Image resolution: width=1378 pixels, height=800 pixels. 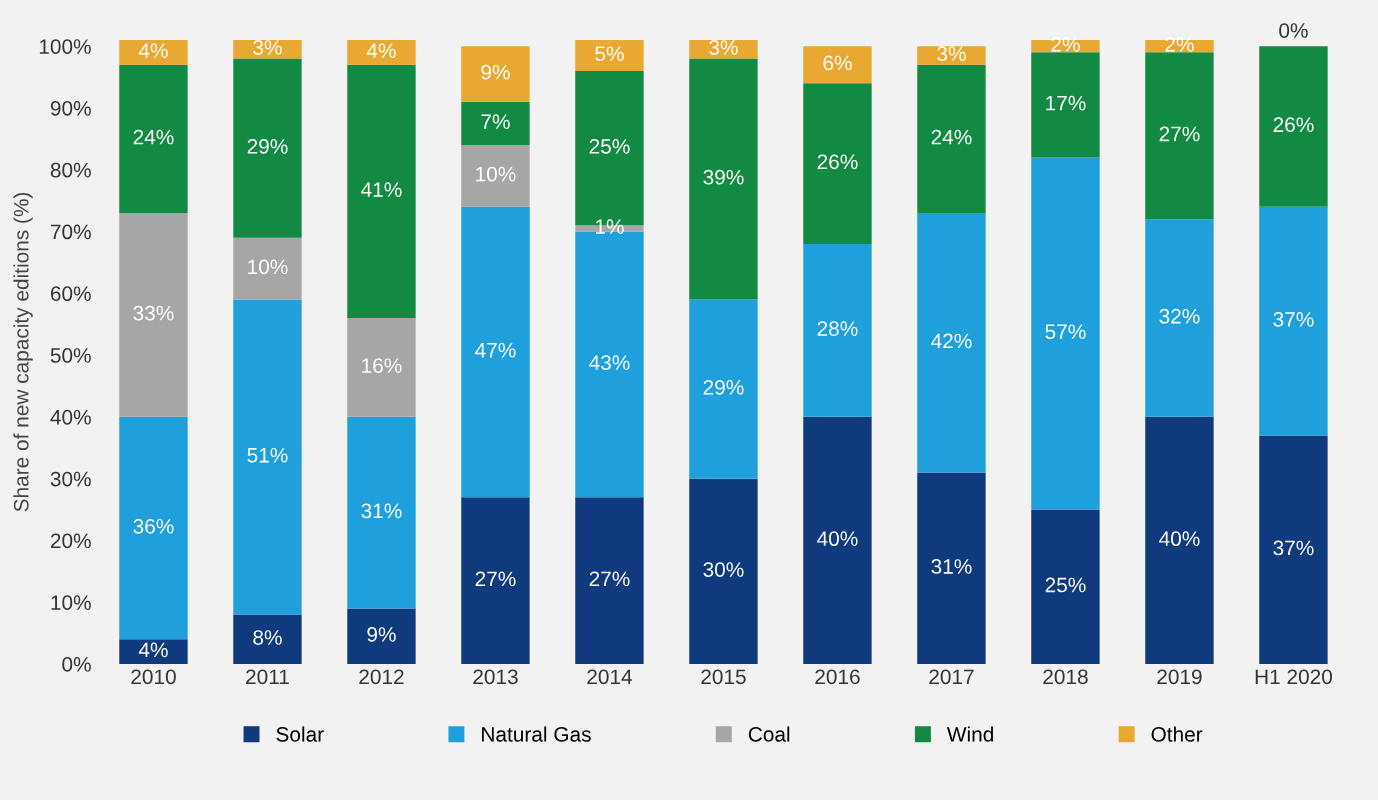 What do you see at coordinates (837, 677) in the screenshot?
I see `x-tick-label: 2016` at bounding box center [837, 677].